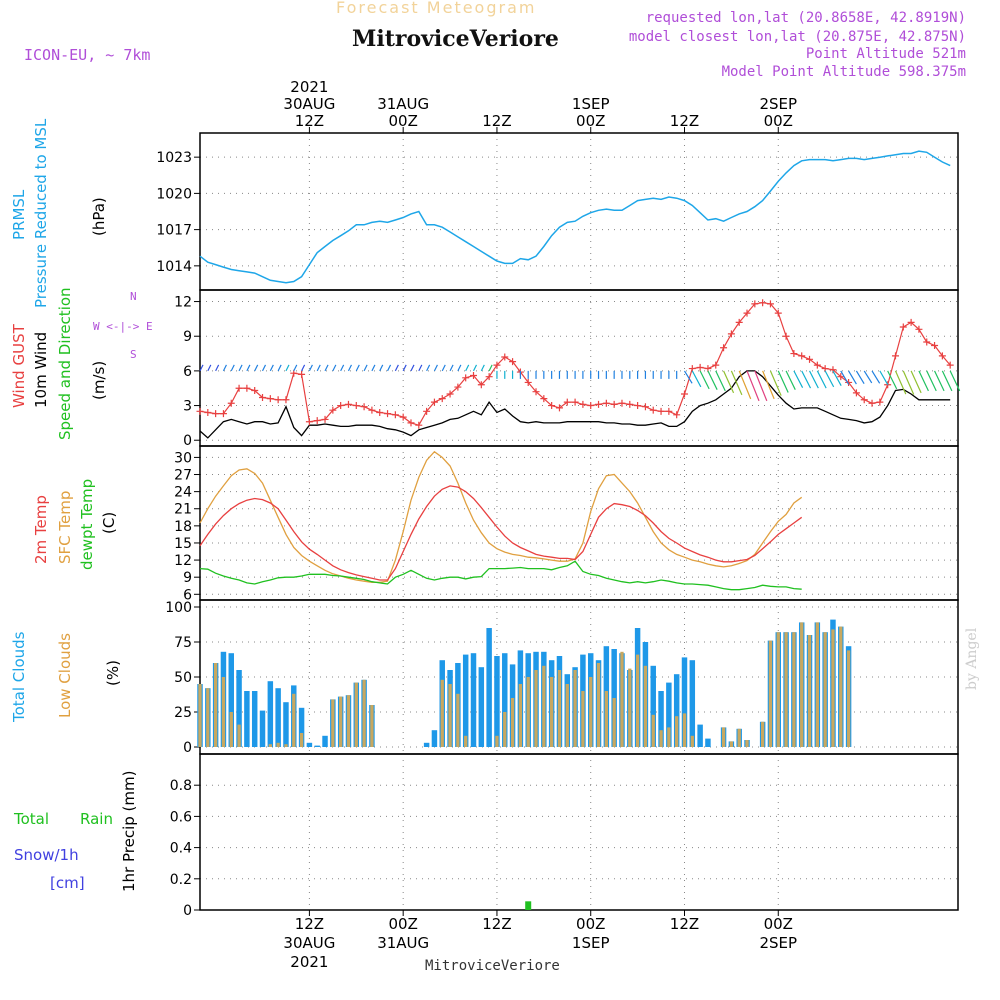 The image size is (1000, 1000). Describe the element at coordinates (187, 911) in the screenshot. I see `y-tick-label: 0` at that location.